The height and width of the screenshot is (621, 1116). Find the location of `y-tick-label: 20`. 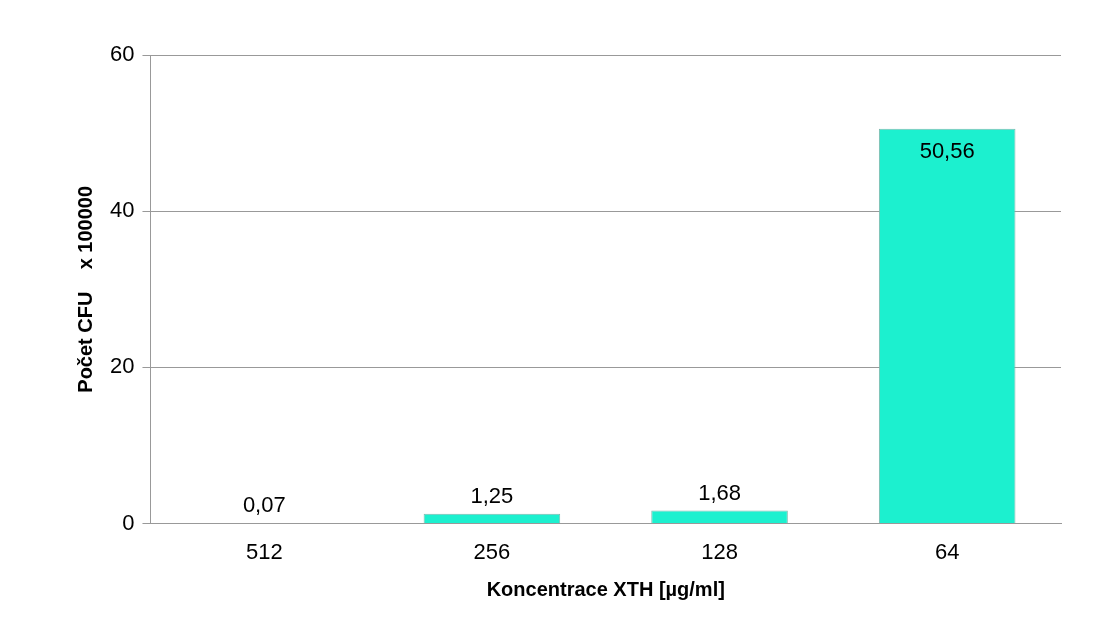

y-tick-label: 20 is located at coordinates (122, 366).